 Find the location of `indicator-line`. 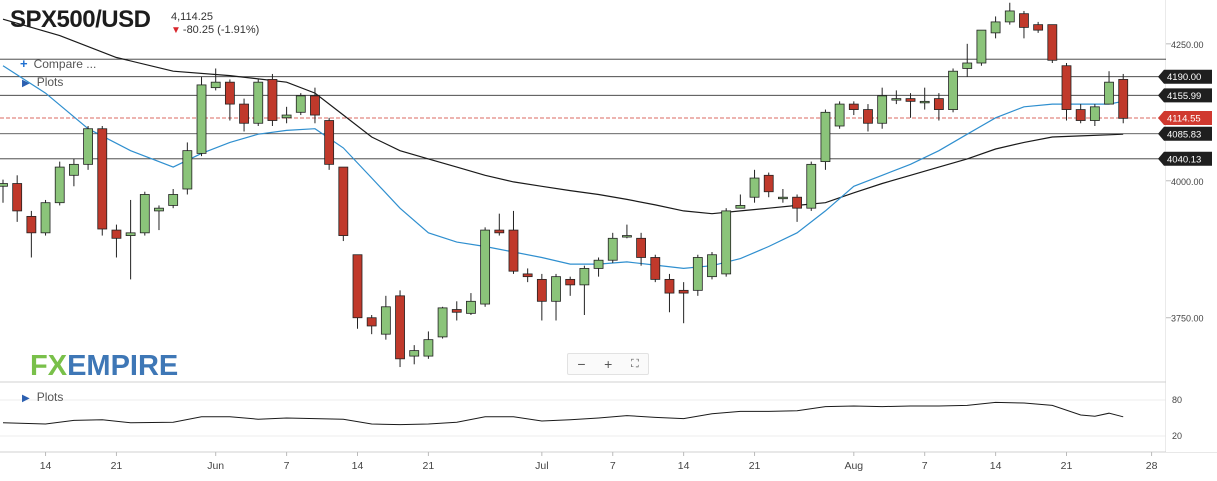

indicator-line is located at coordinates (563, 413).